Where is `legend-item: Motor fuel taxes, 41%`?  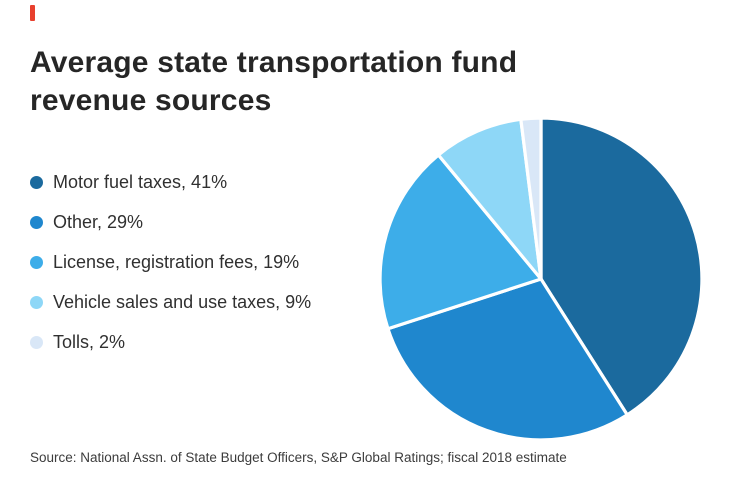 legend-item: Motor fuel taxes, 41% is located at coordinates (200, 182).